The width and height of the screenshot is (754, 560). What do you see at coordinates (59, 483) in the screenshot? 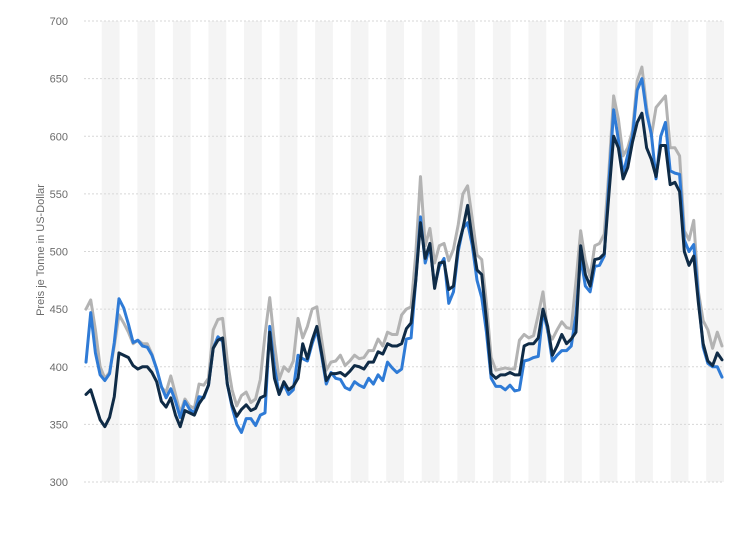
I see `y-tick-label: 300` at bounding box center [59, 483].